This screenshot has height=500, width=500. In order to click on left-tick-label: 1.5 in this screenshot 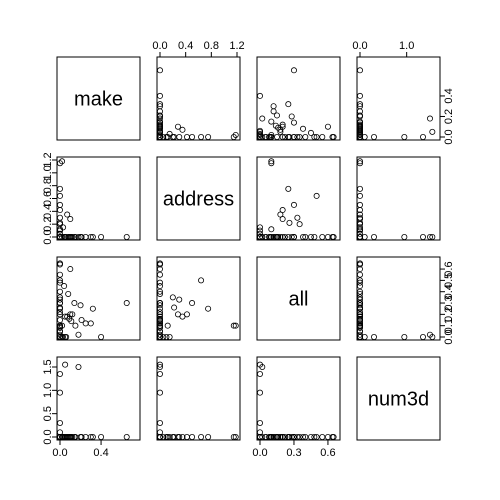, I will do `click(48, 366)`.